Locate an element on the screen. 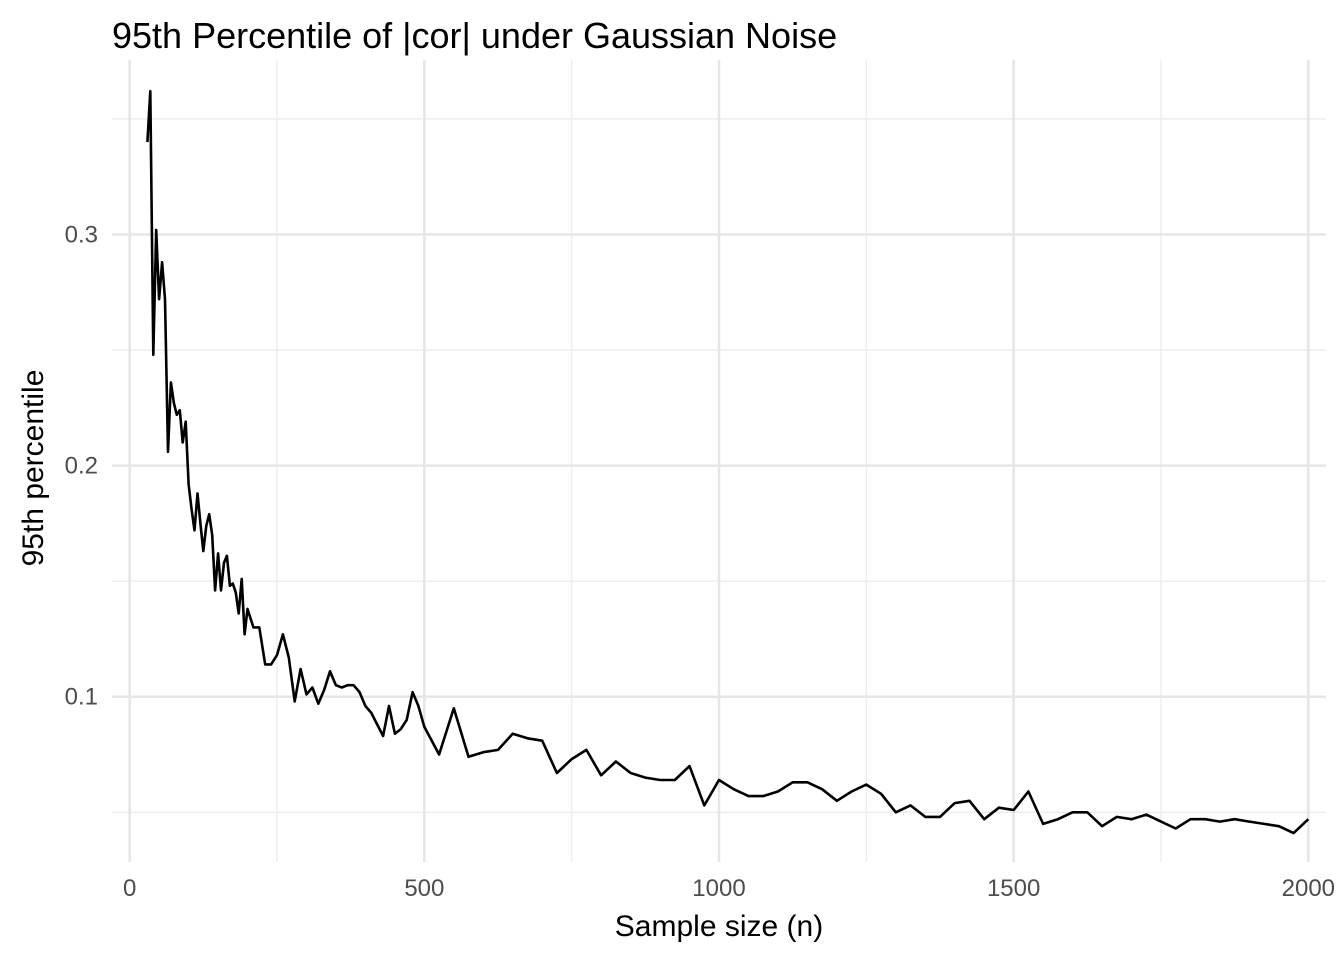  y-tick-label: 0.3 is located at coordinates (81, 234).